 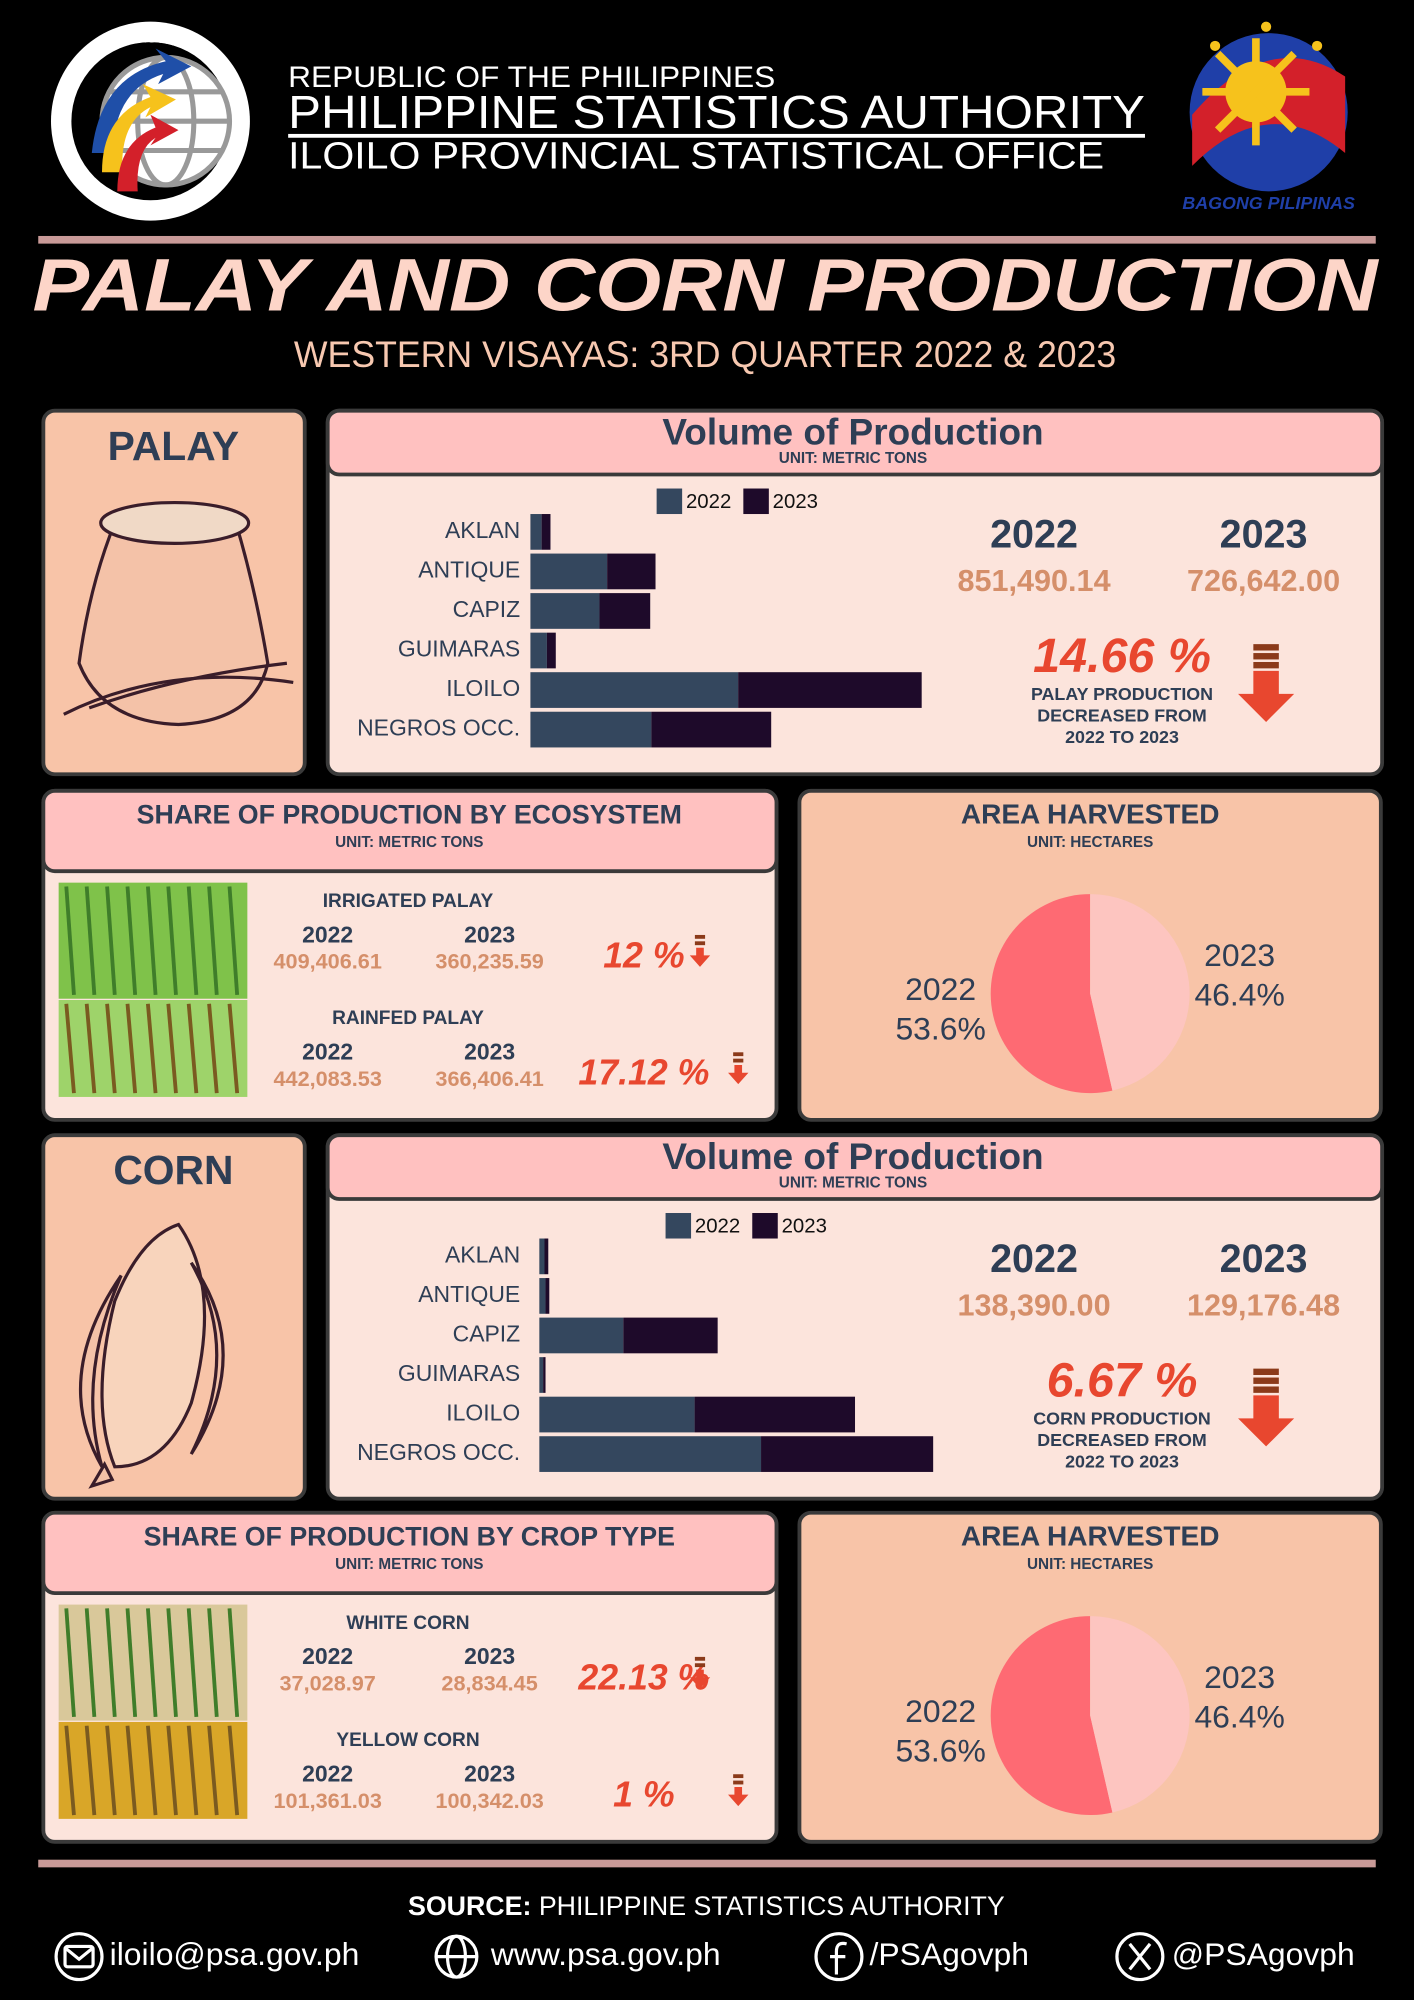 What do you see at coordinates (487, 1334) in the screenshot?
I see `y-tick-label: CAPIZ` at bounding box center [487, 1334].